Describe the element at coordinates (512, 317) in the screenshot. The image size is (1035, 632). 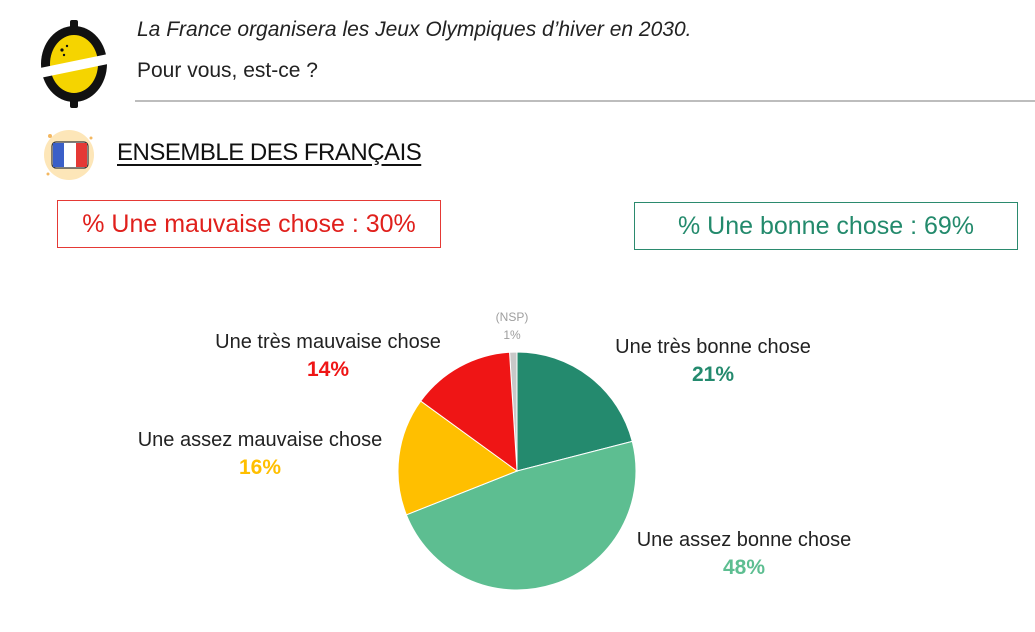
I see `label-nsp-name: (NSP)` at that location.